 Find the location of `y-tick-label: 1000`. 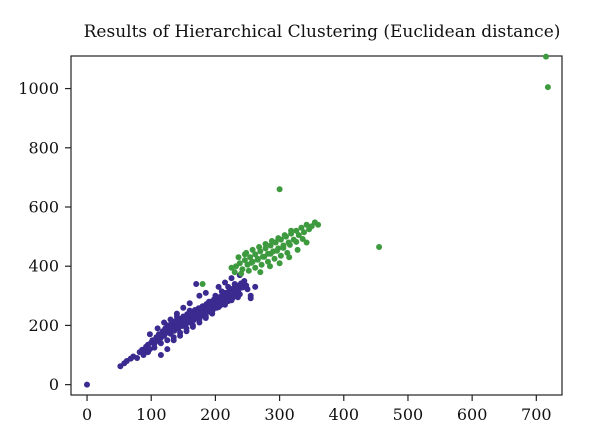

y-tick-label: 1000 is located at coordinates (38, 88).